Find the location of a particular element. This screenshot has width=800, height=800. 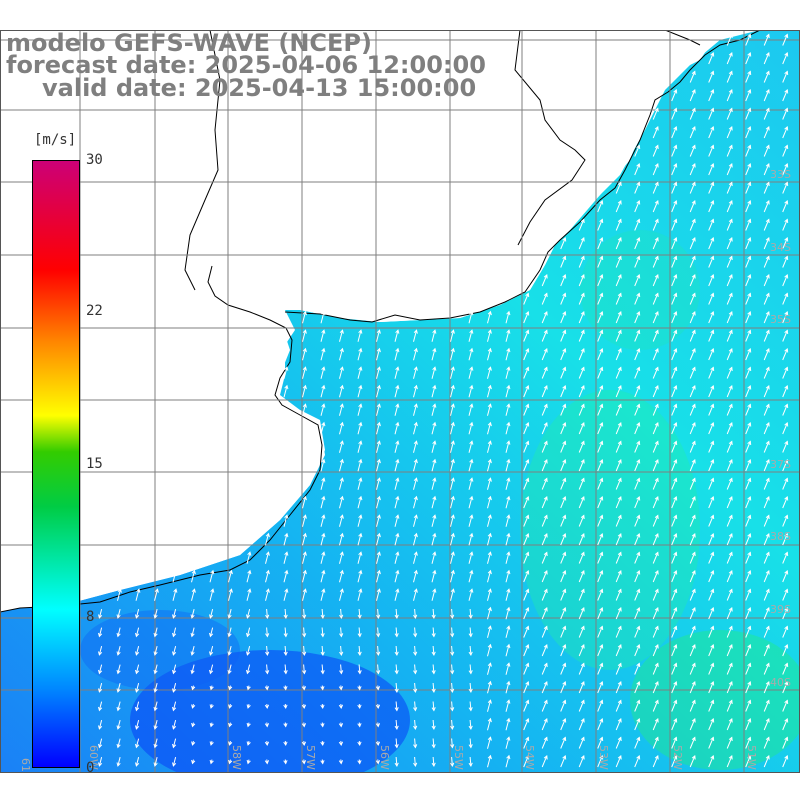

colorbar-tick: 30 is located at coordinates (94, 160).